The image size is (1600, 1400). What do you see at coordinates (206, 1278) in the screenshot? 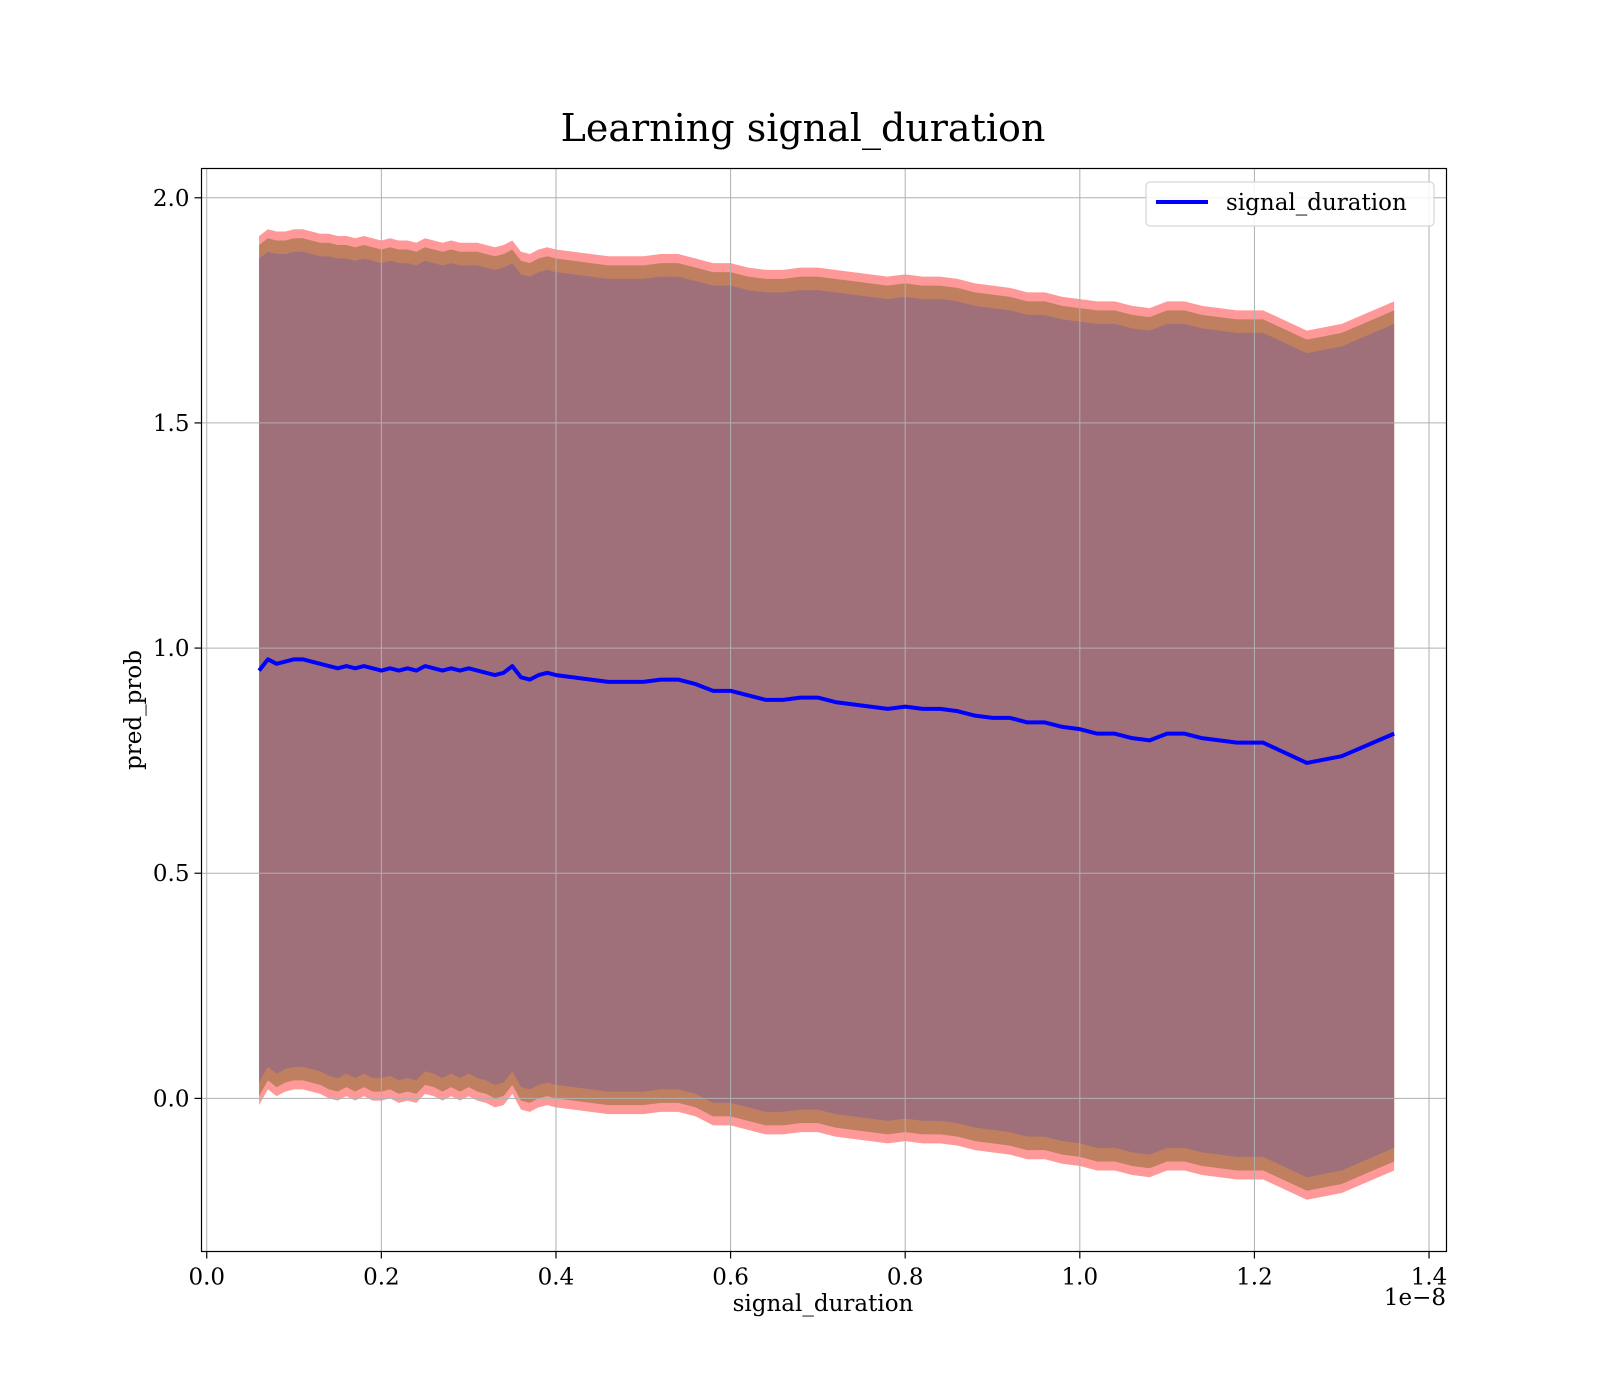
I see `x-tick-label: 0.0` at bounding box center [206, 1278].